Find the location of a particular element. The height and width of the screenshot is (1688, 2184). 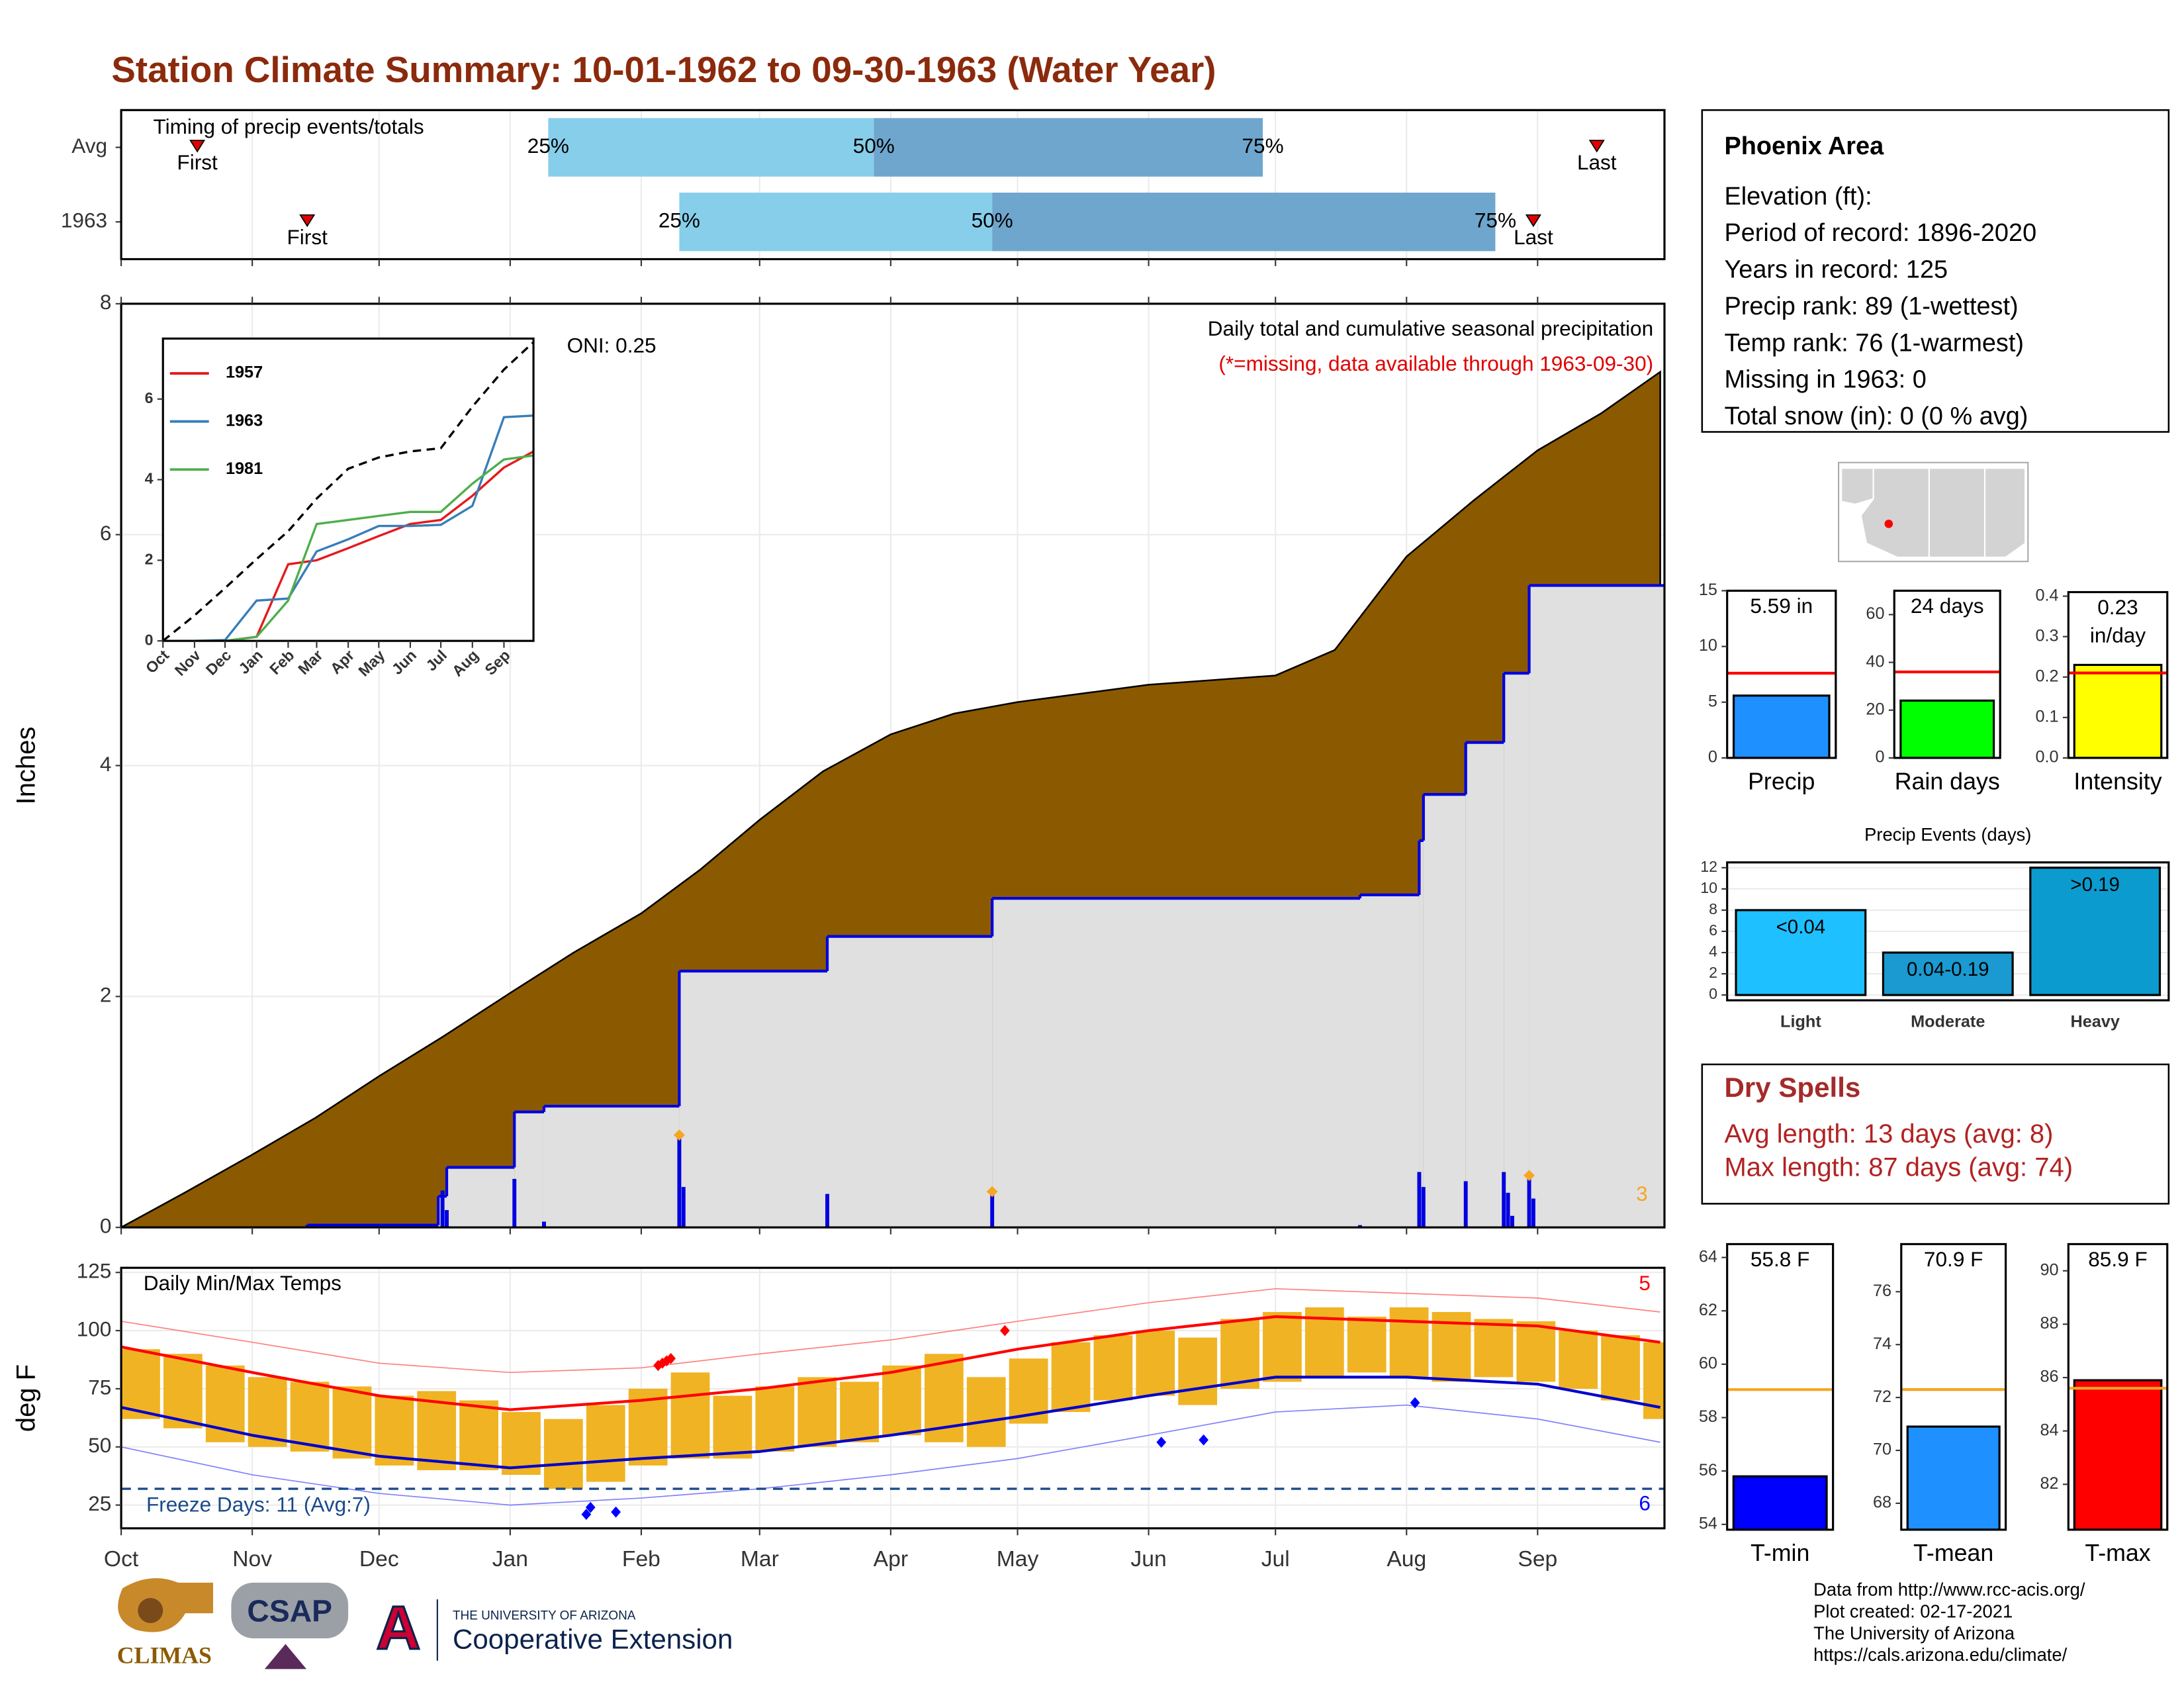

climas-logo-dot is located at coordinates (150, 1610).